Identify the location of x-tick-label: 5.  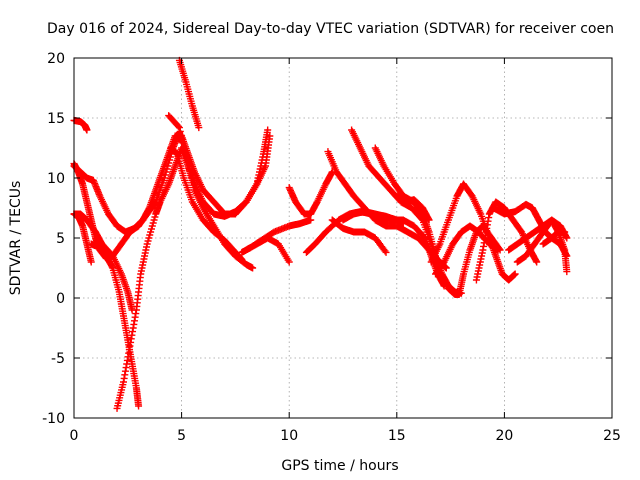
(181, 436).